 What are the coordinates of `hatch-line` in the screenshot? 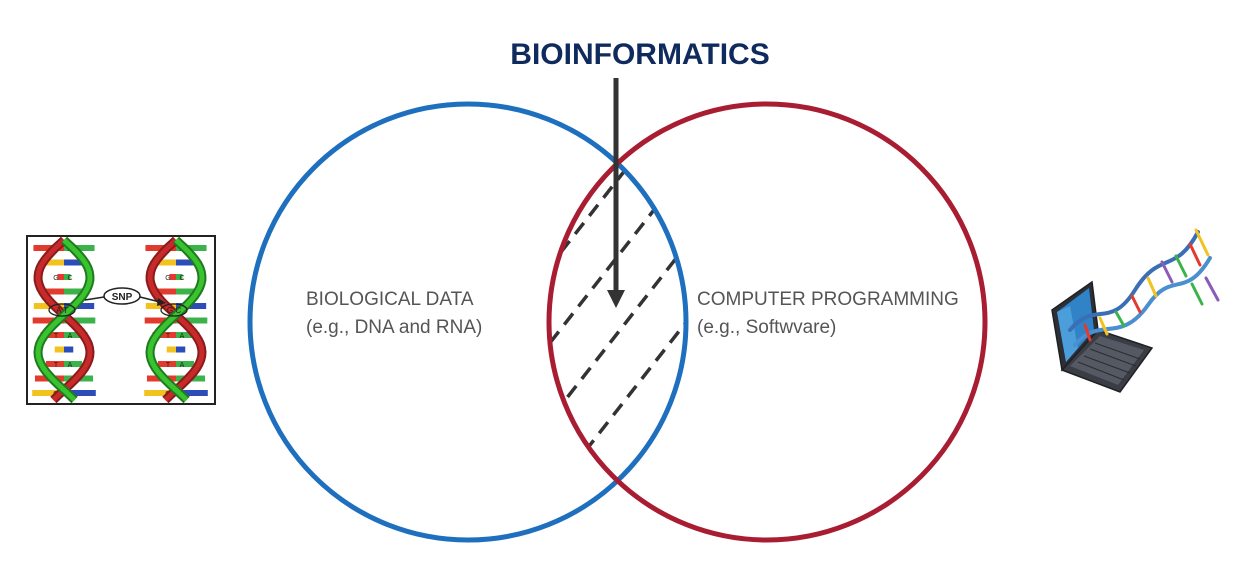 It's located at (616, 322).